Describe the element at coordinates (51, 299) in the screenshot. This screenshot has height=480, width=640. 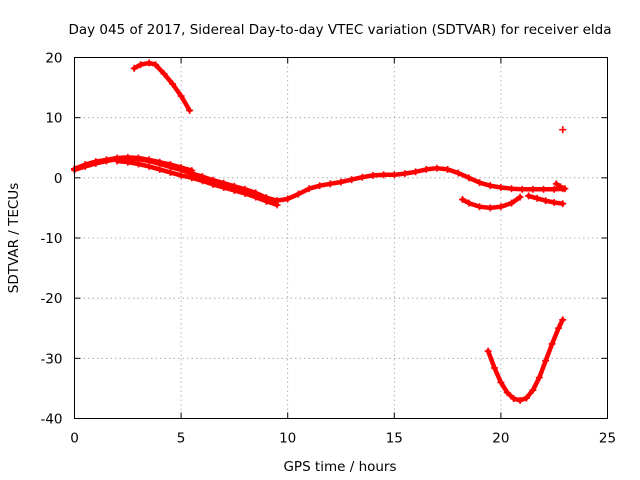
I see `y-tick-label: -20` at that location.